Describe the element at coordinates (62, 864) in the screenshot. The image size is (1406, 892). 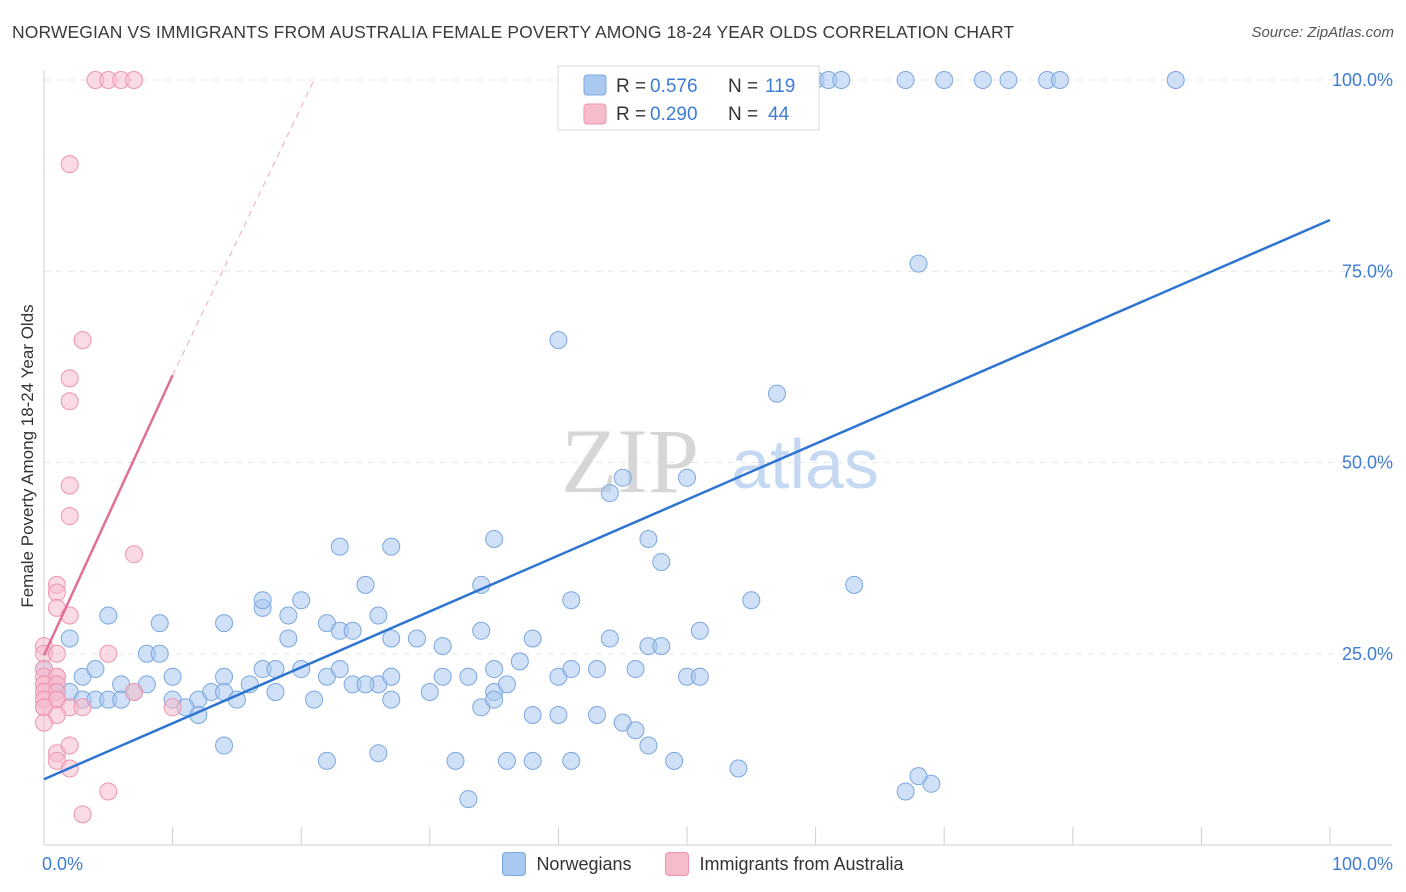
I see `x-tick-label-min: 0.0%` at that location.